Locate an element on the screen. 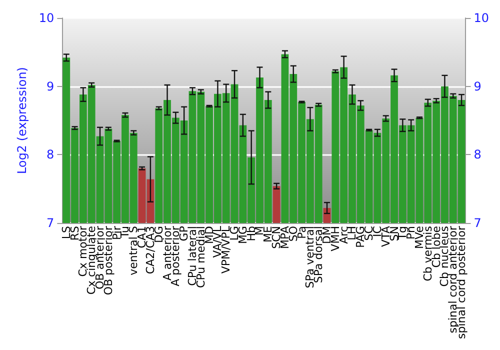 Image resolution: width=500 pixels, height=350 pixels. y2-tick-label: 9 is located at coordinates (478, 86).